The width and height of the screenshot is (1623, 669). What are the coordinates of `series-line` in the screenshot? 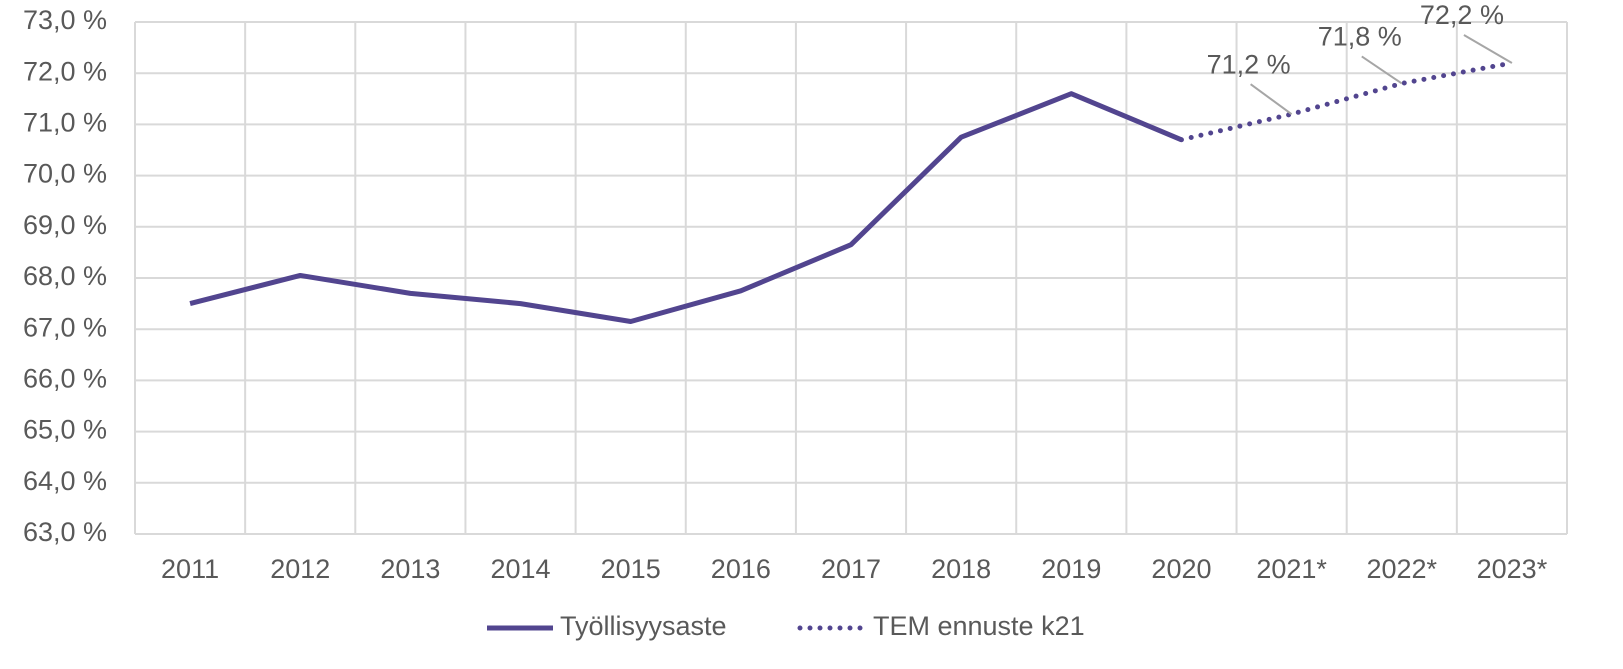 It's located at (1346, 101).